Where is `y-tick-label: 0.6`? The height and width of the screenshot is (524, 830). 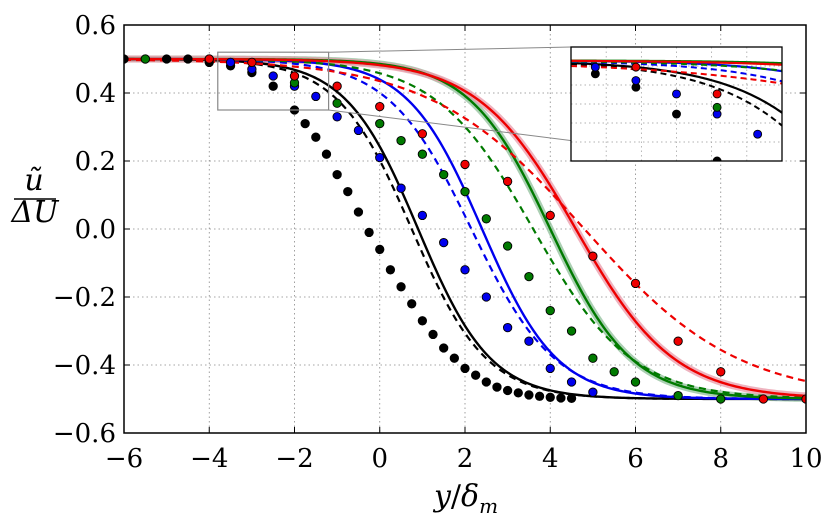
y-tick-label: 0.6 is located at coordinates (95, 26).